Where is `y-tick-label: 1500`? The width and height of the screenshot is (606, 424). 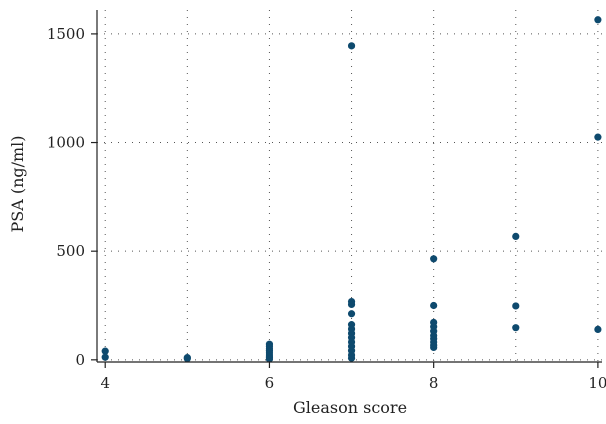
y-tick-label: 1500 is located at coordinates (66, 34).